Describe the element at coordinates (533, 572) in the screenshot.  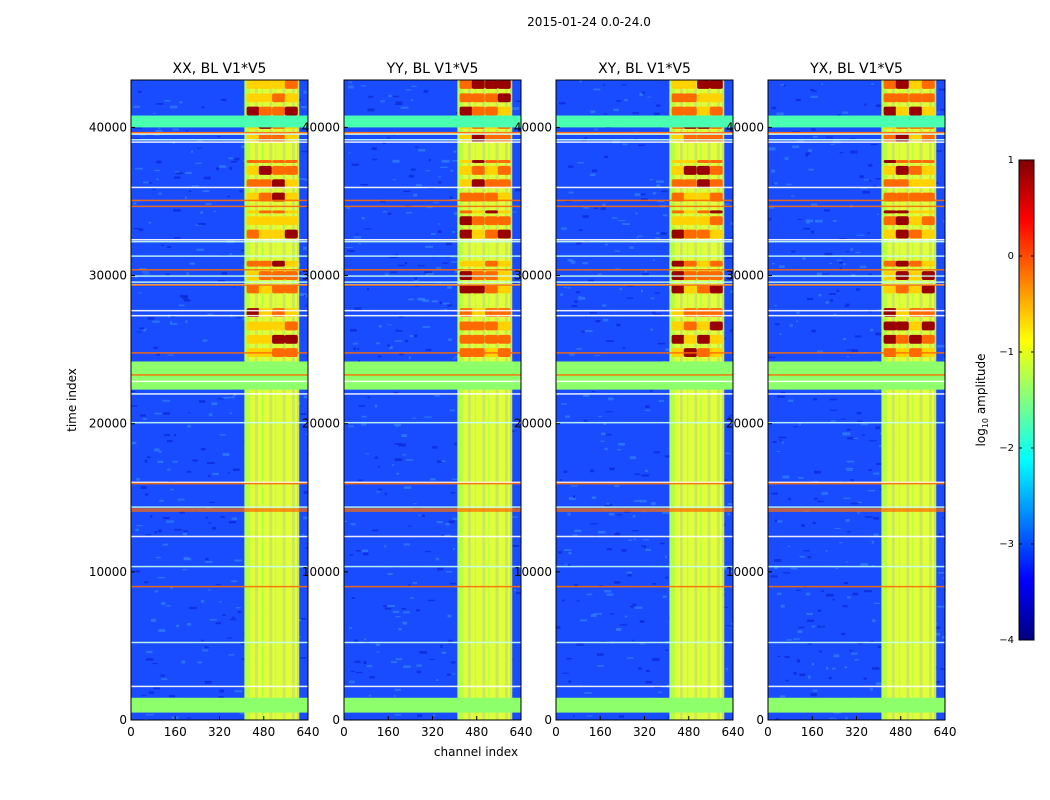
I see `y-tick-label: 10000` at that location.